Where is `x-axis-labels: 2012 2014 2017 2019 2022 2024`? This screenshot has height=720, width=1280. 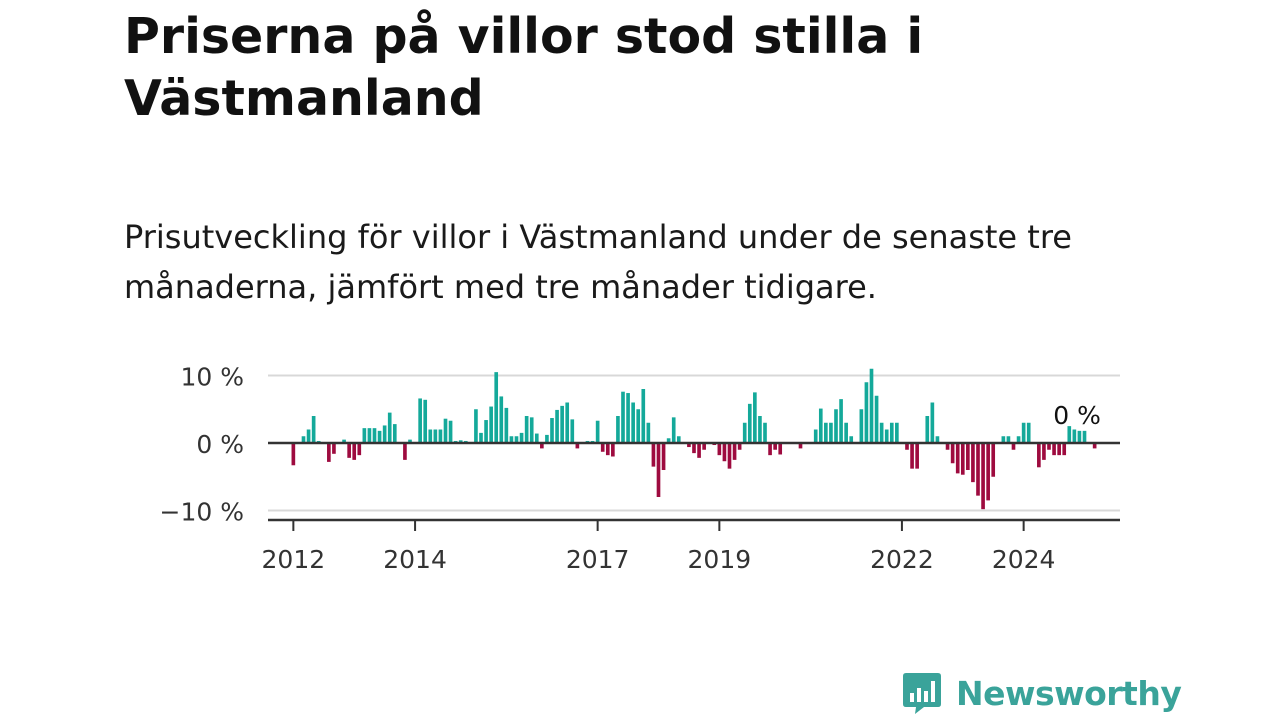
x-axis-labels: 2012 2014 2017 2019 2022 2024 is located at coordinates (659, 559).